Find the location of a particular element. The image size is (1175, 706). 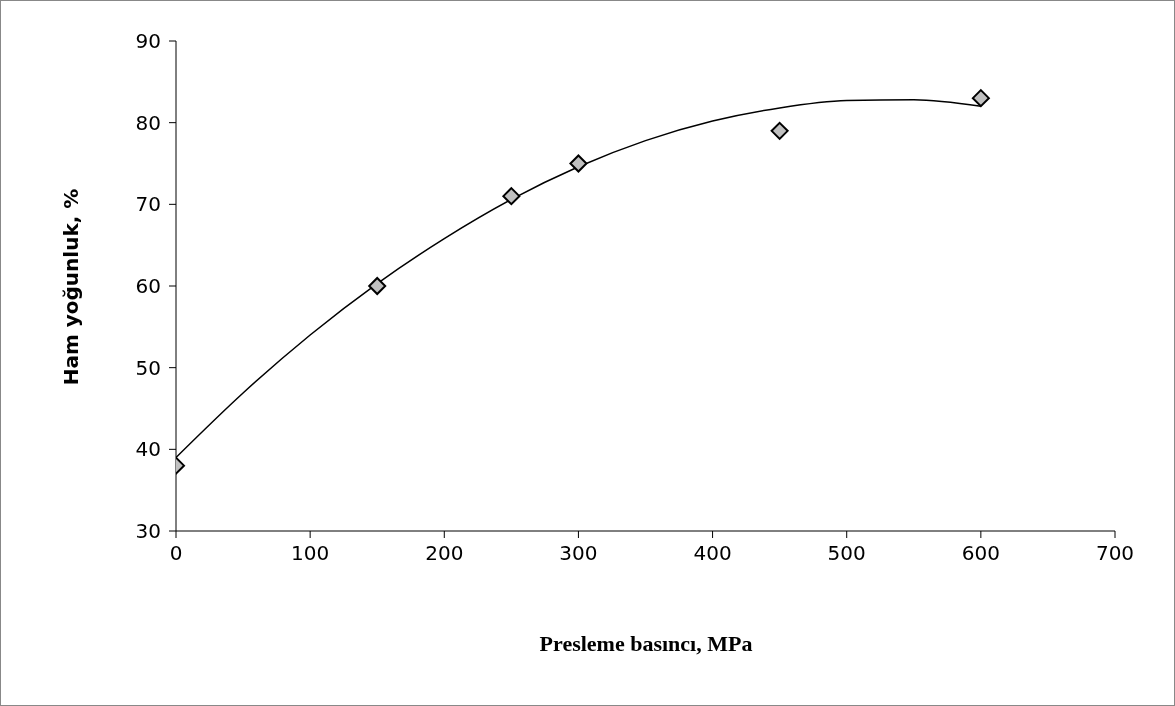

x-axis-title: Presleme basıncı, MPa is located at coordinates (646, 644).